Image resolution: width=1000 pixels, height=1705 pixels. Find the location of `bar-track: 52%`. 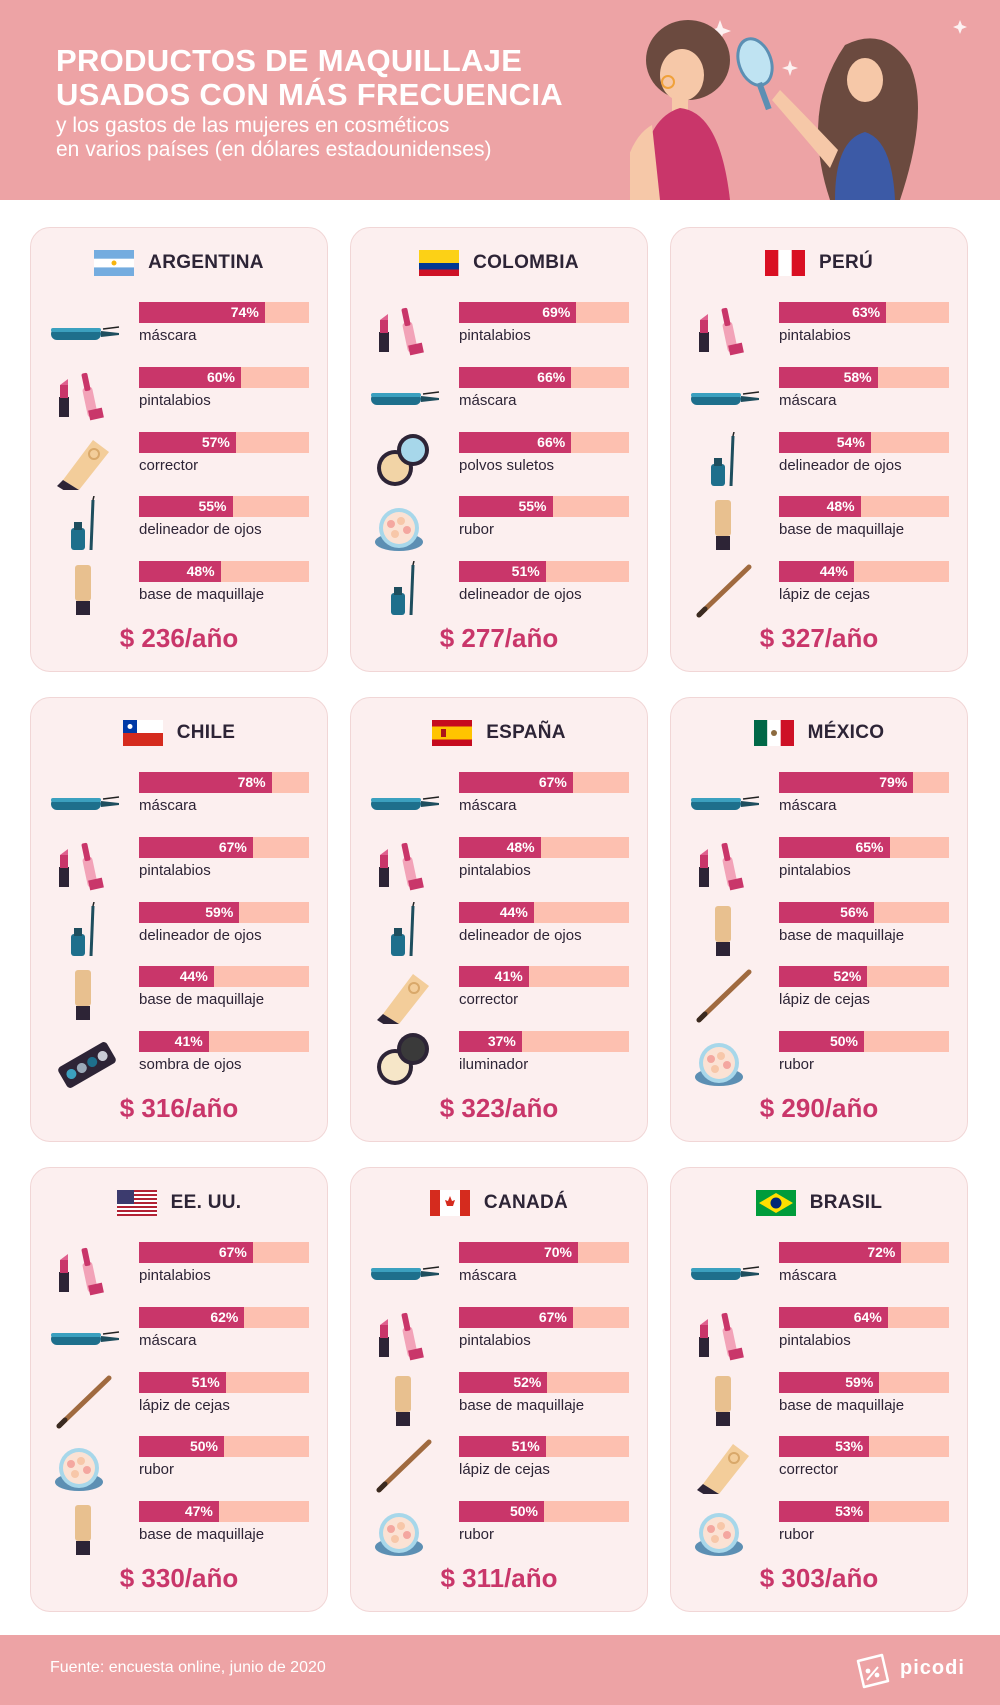

bar-track: 52% is located at coordinates (544, 1382).